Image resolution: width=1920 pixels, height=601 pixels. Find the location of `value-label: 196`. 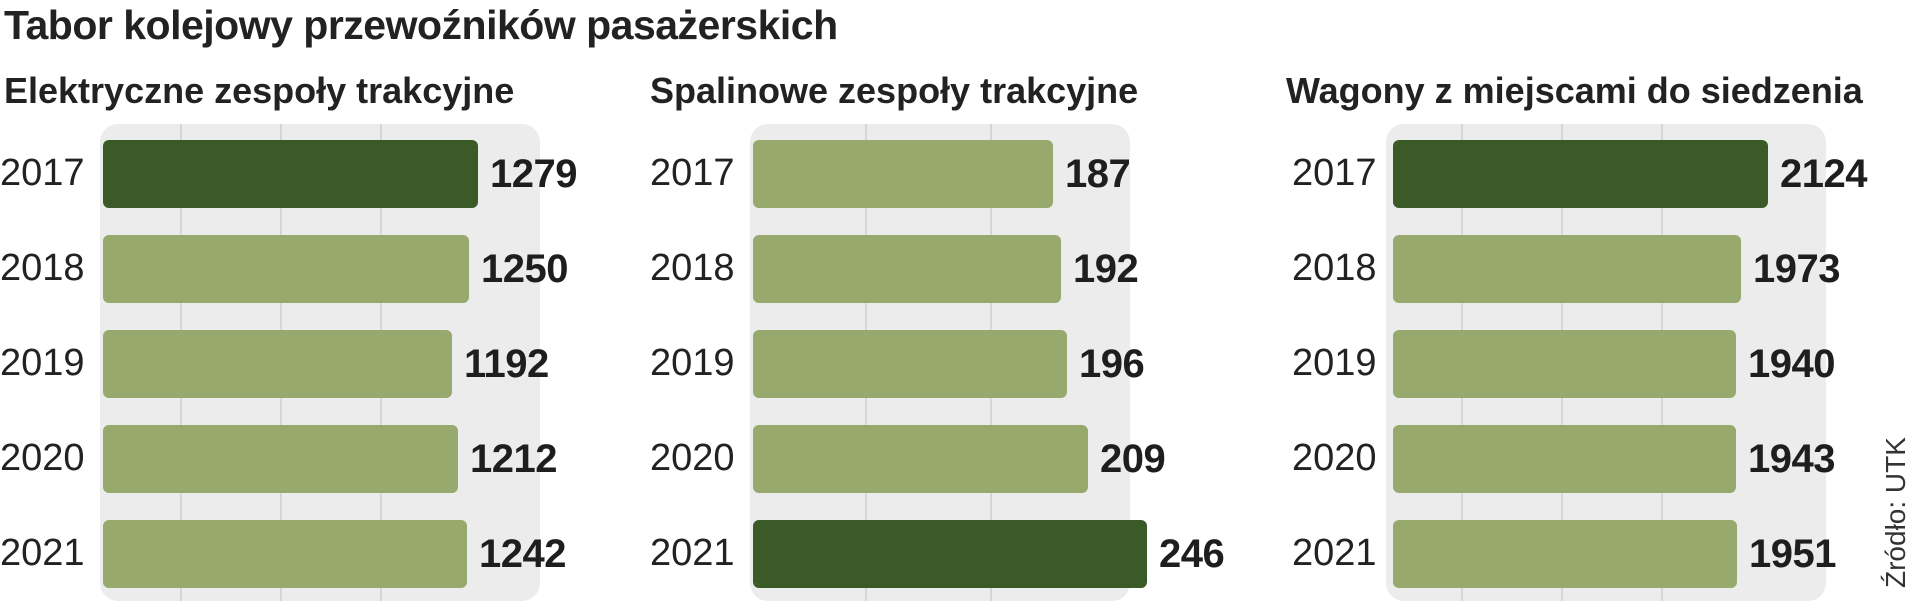

value-label: 196 is located at coordinates (1112, 364).